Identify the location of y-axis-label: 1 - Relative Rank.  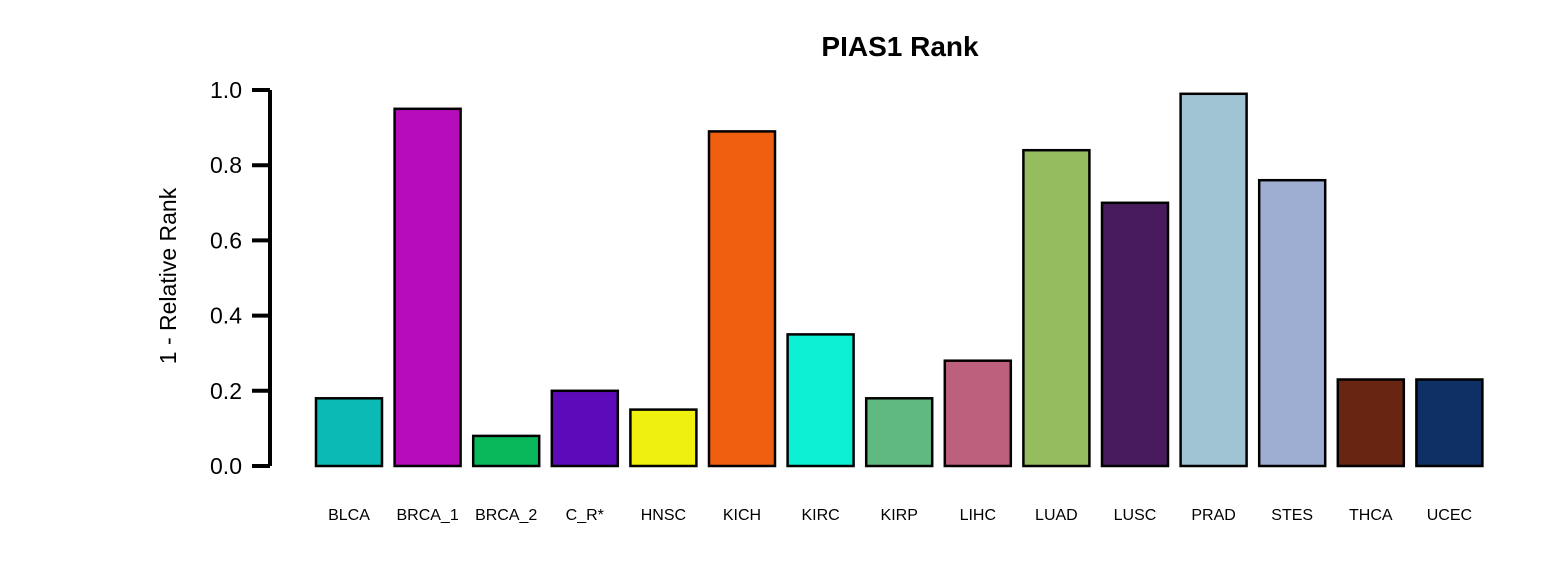
(168, 275).